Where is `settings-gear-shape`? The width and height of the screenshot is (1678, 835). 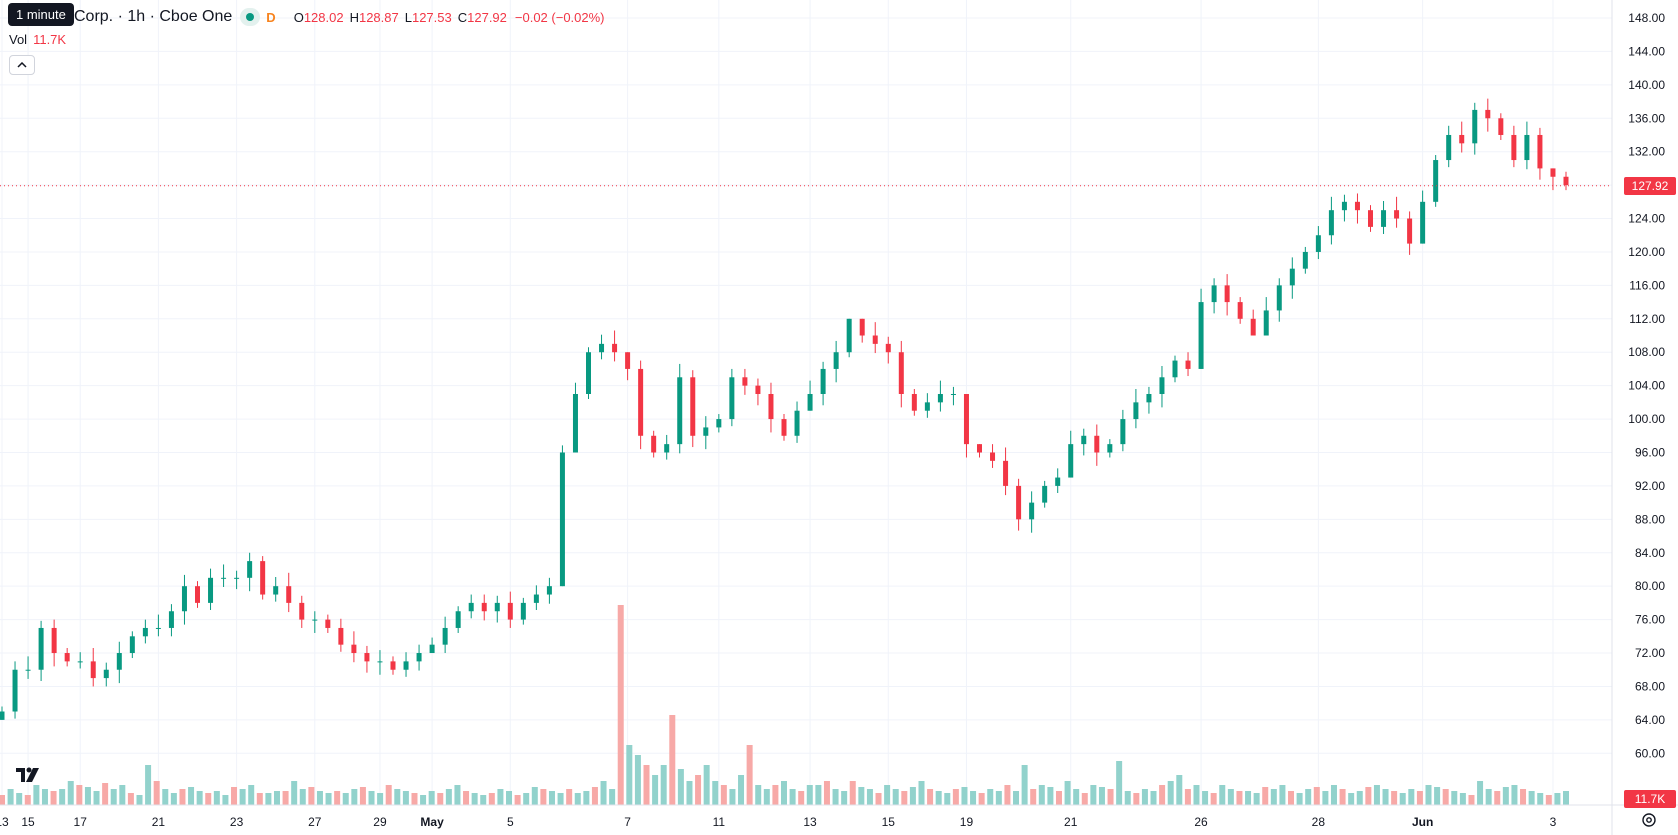
settings-gear-shape is located at coordinates (1649, 820).